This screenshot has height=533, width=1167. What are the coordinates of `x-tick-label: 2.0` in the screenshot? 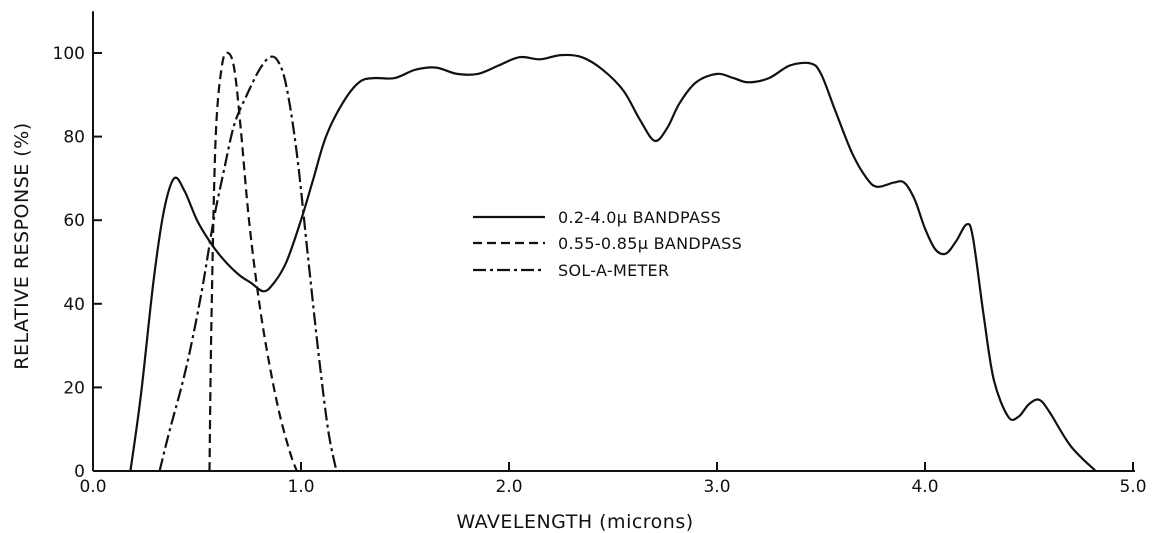 It's located at (508, 487).